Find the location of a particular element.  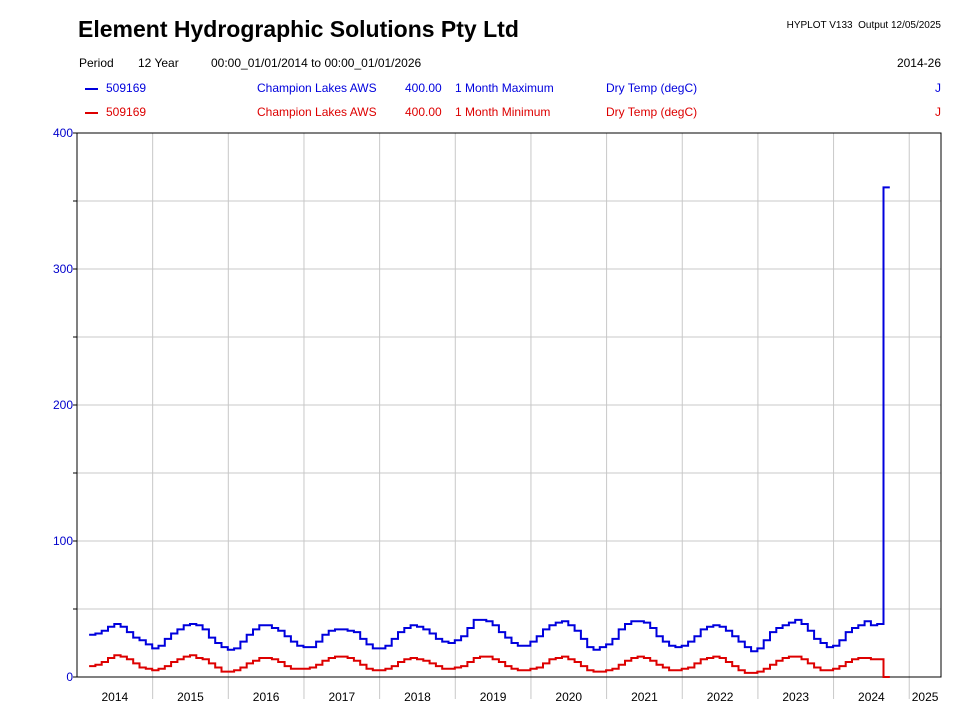

x-tick-label: 2017 is located at coordinates (341, 697).